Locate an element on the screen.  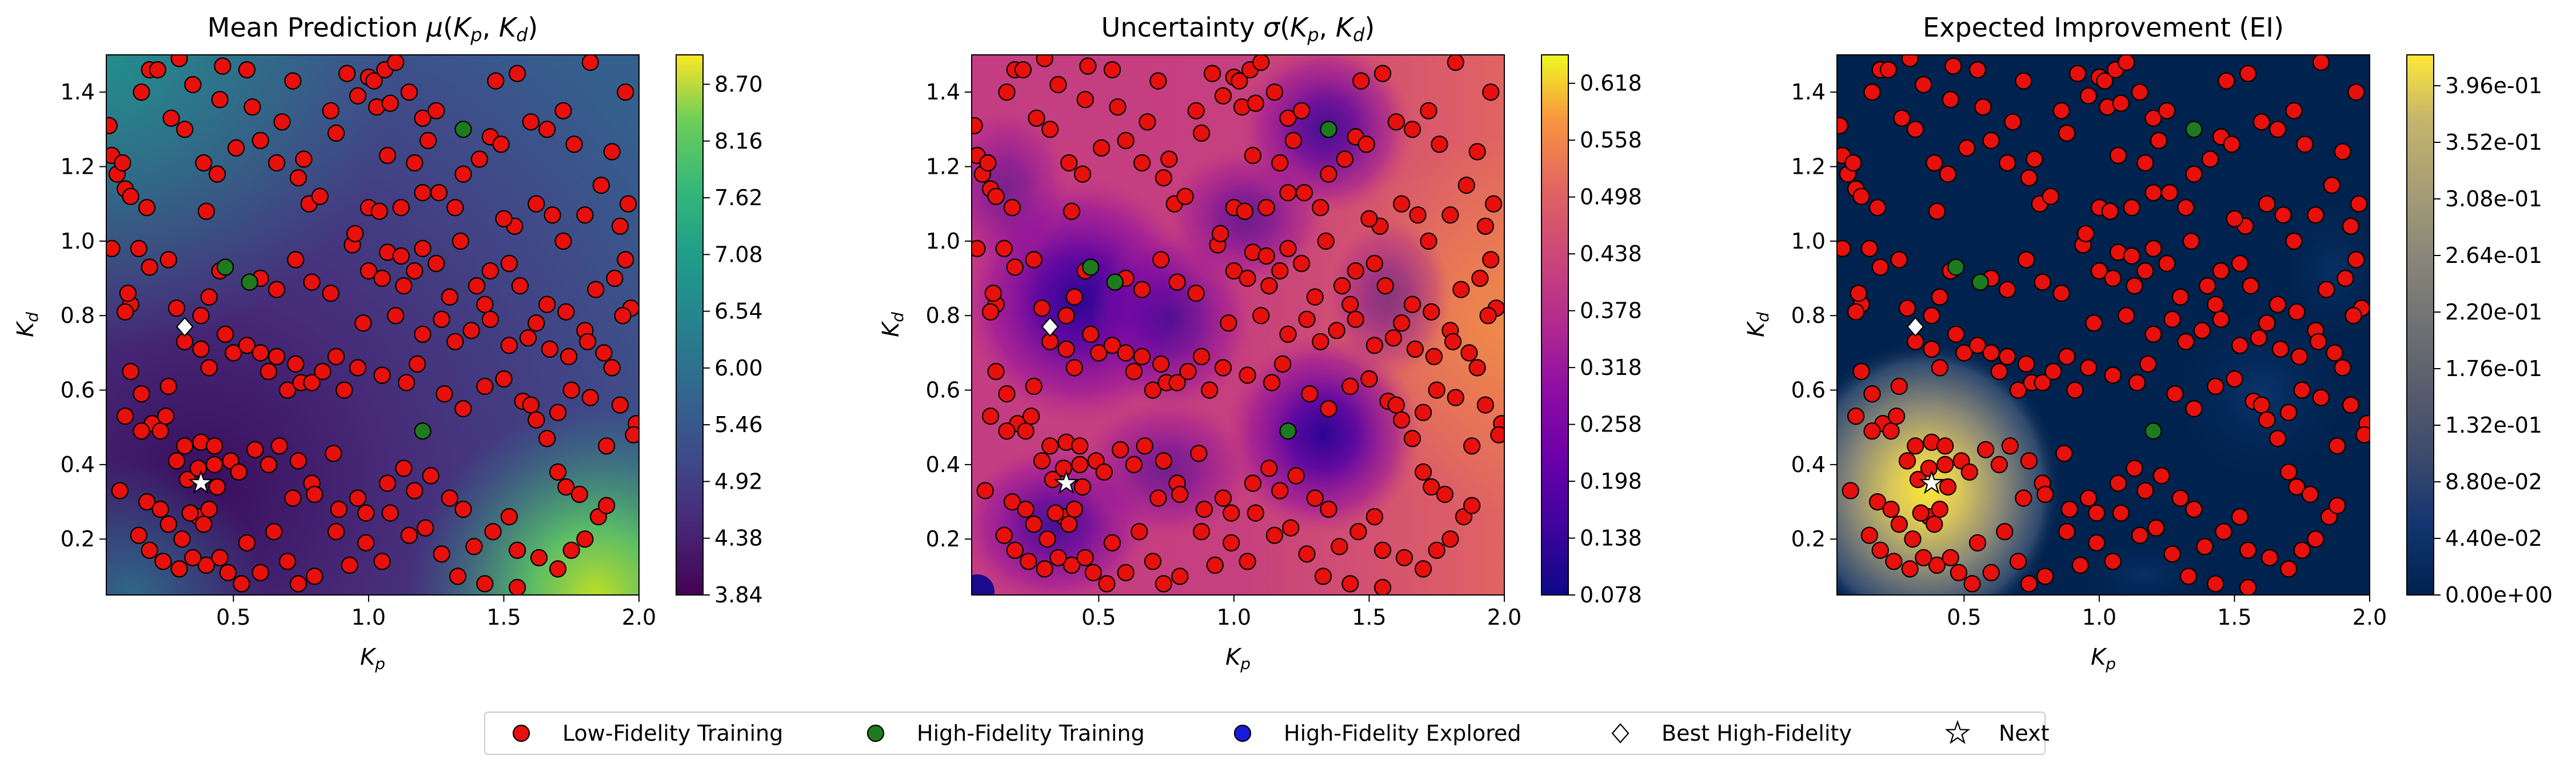
y-tick-label: 0.2 is located at coordinates (78, 539).